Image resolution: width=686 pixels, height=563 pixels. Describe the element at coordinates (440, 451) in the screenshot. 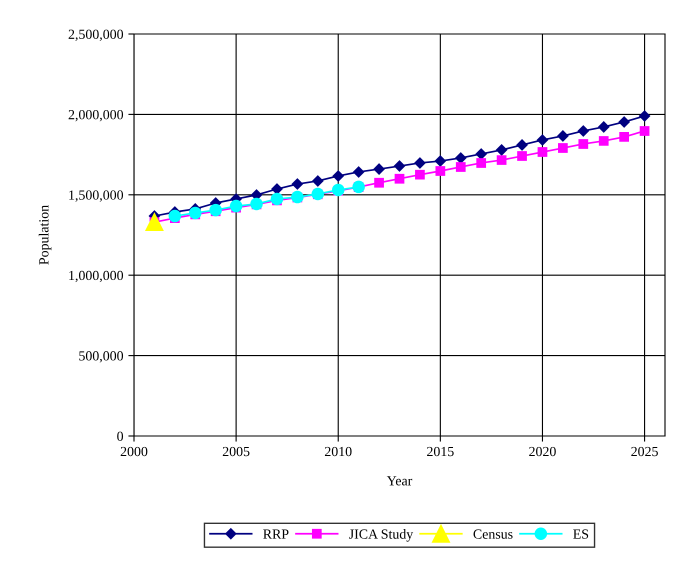

I see `x-tick-label: 2015` at that location.